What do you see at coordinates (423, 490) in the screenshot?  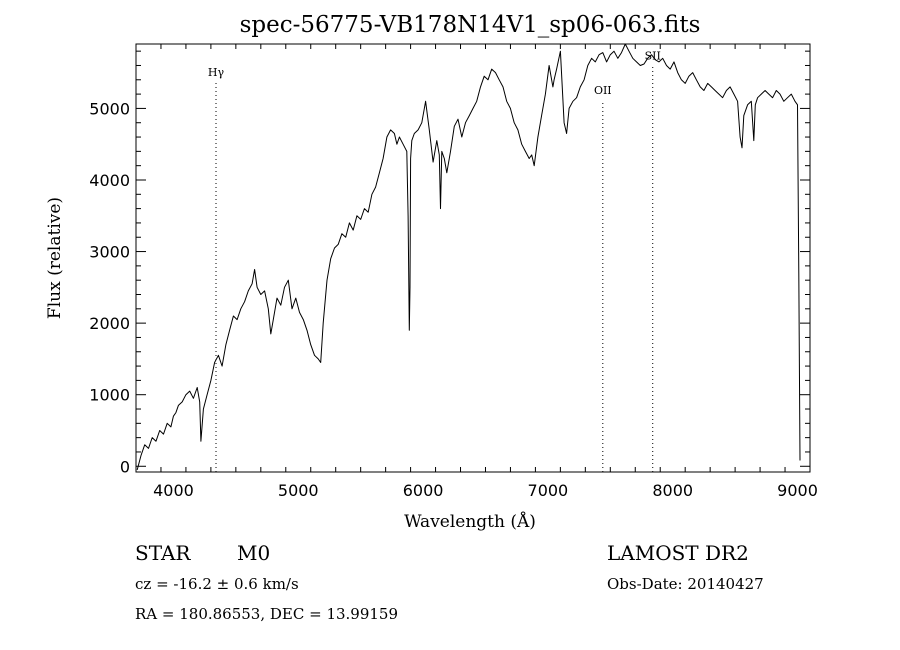 I see `x-tick-label: 6000` at bounding box center [423, 490].